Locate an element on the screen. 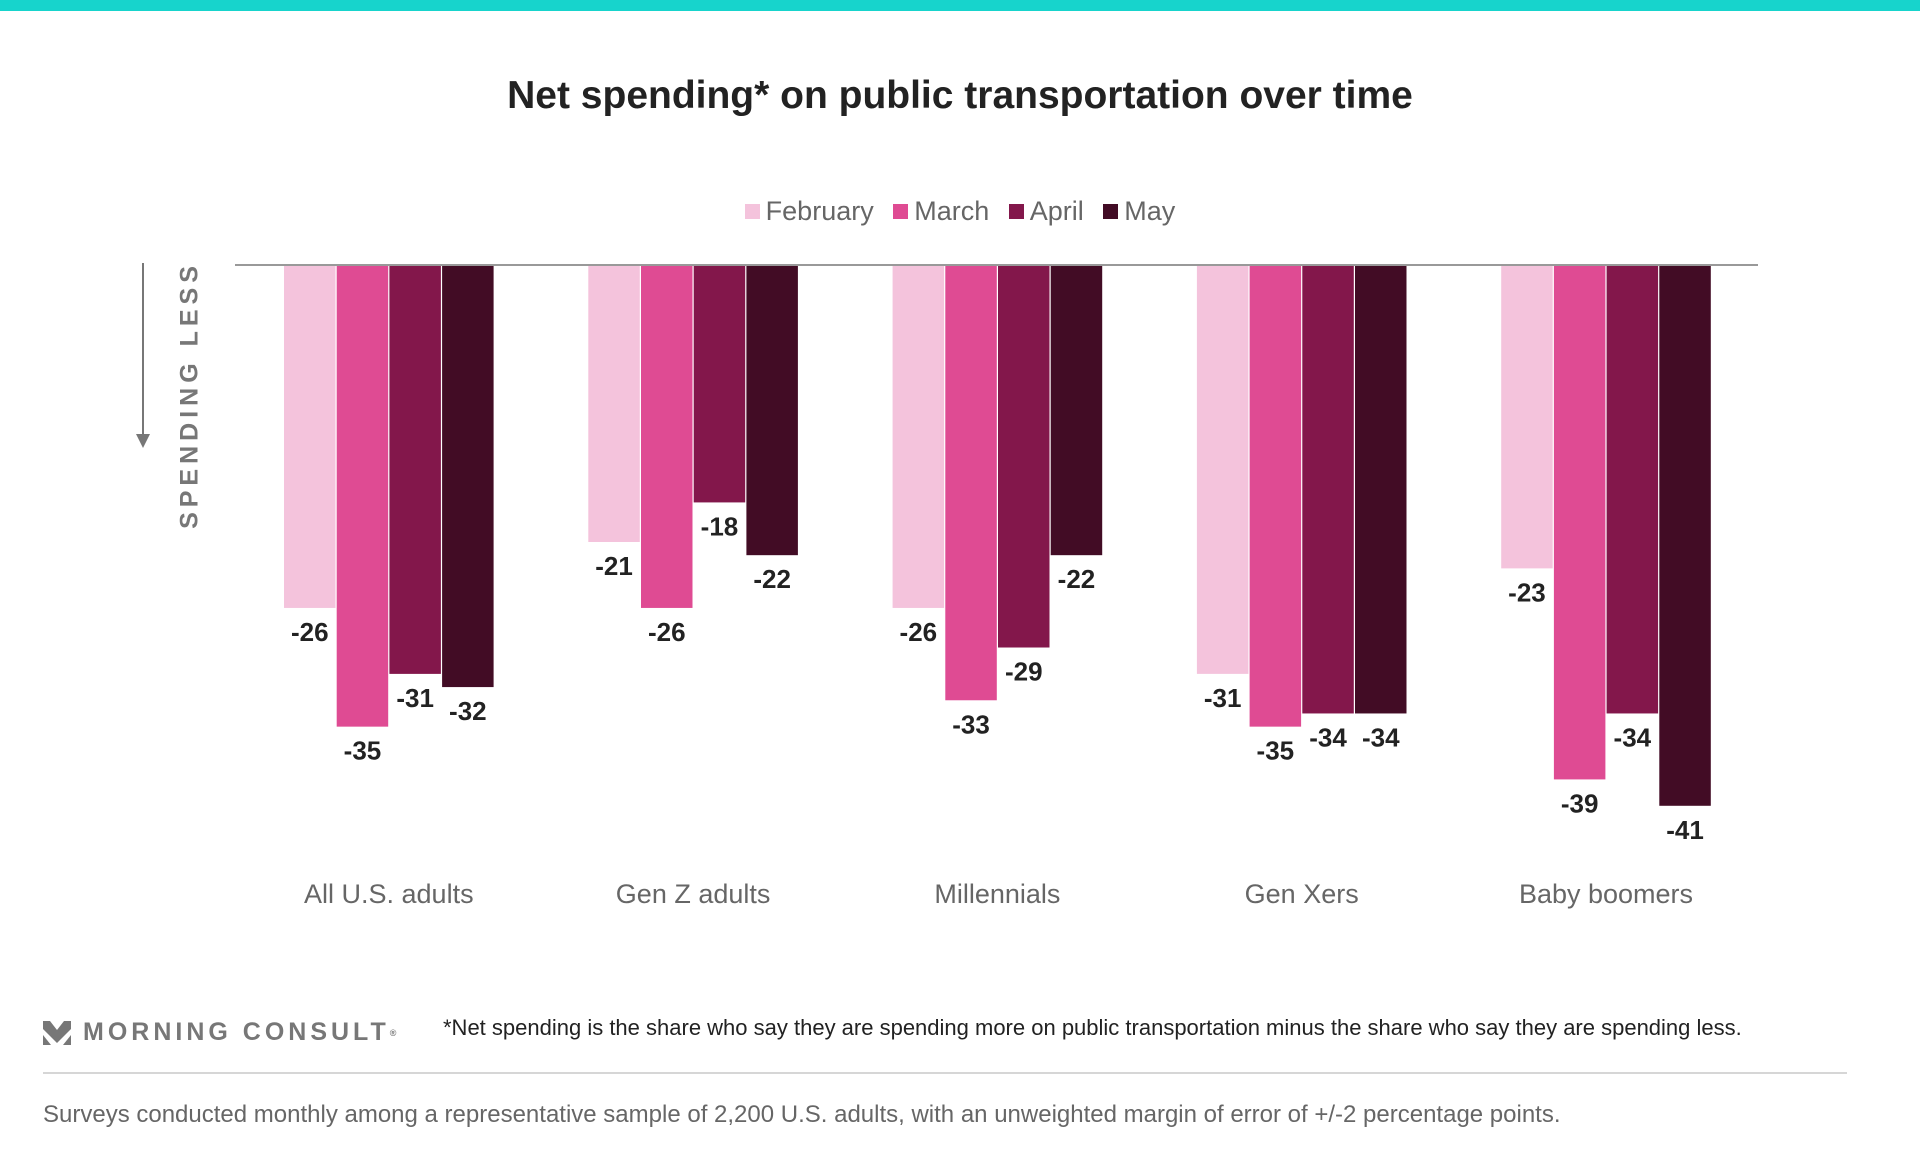  legend-item-february: February is located at coordinates (809, 211).